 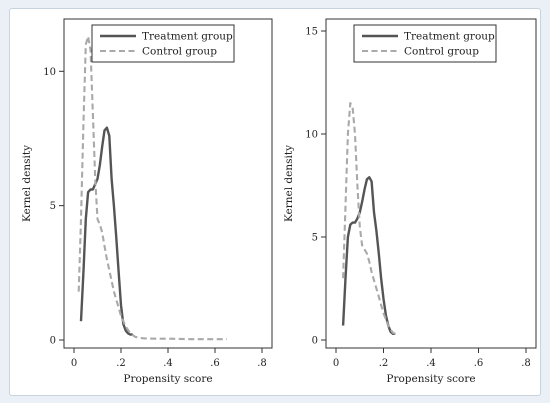 What do you see at coordinates (311, 32) in the screenshot?
I see `y-tick-label: 15` at bounding box center [311, 32].